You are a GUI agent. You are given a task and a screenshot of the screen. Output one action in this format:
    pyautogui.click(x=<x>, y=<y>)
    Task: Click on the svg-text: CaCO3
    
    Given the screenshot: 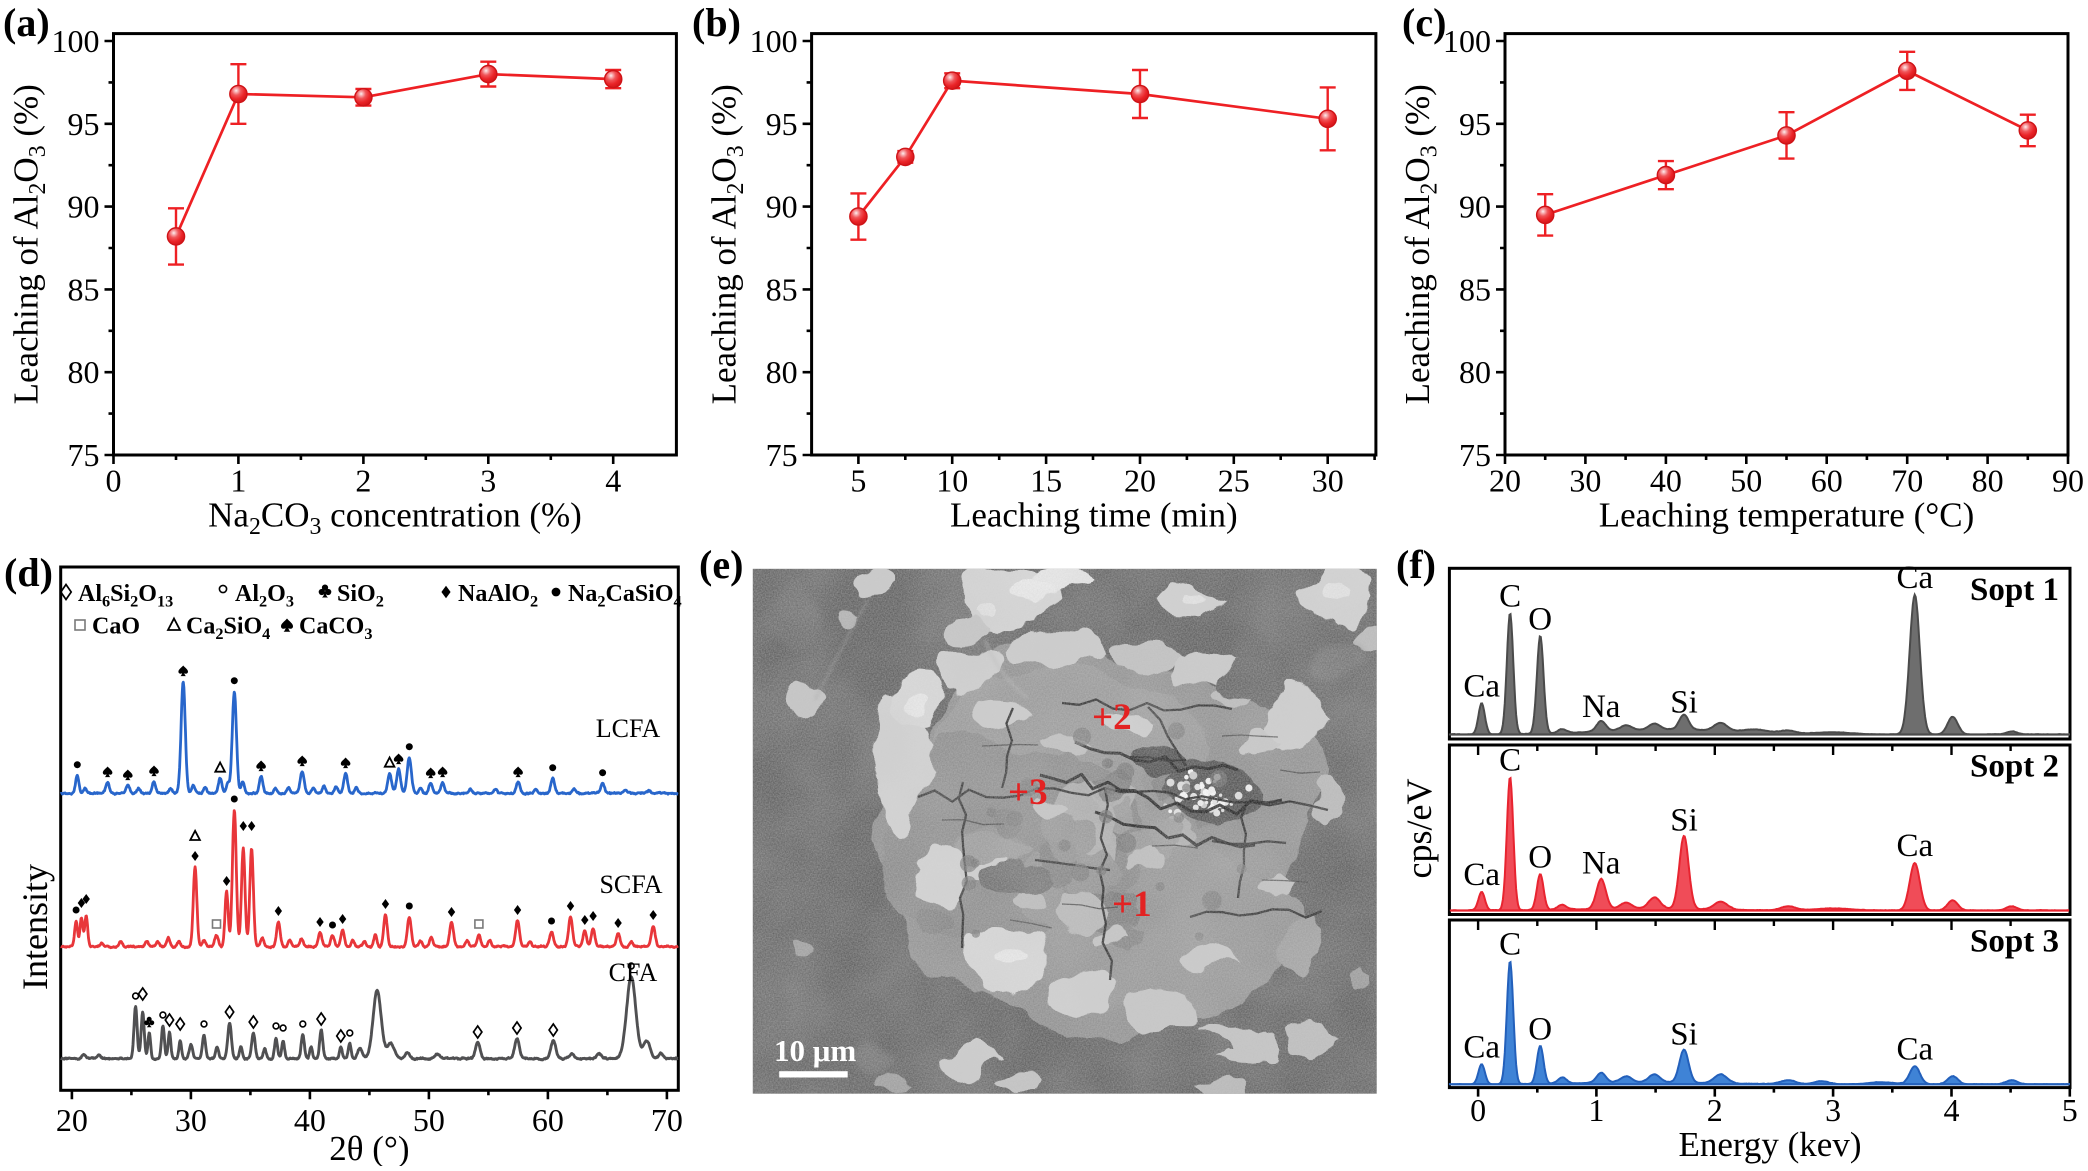 What is the action you would take?
    pyautogui.click(x=335, y=628)
    